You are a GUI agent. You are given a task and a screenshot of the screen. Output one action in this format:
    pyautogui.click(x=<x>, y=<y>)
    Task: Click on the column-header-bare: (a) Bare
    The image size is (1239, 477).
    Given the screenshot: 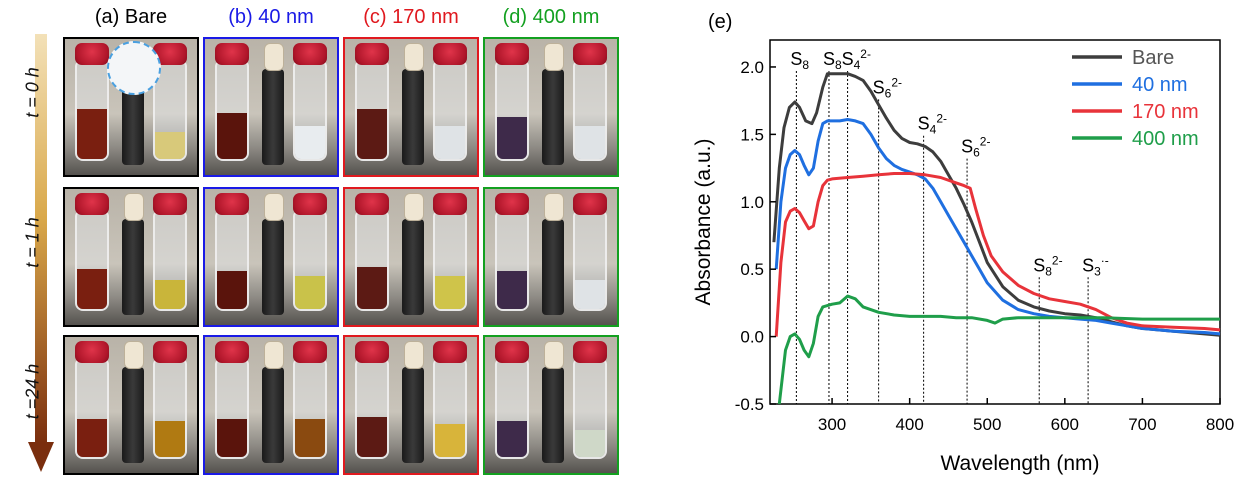 What is the action you would take?
    pyautogui.click(x=131, y=17)
    